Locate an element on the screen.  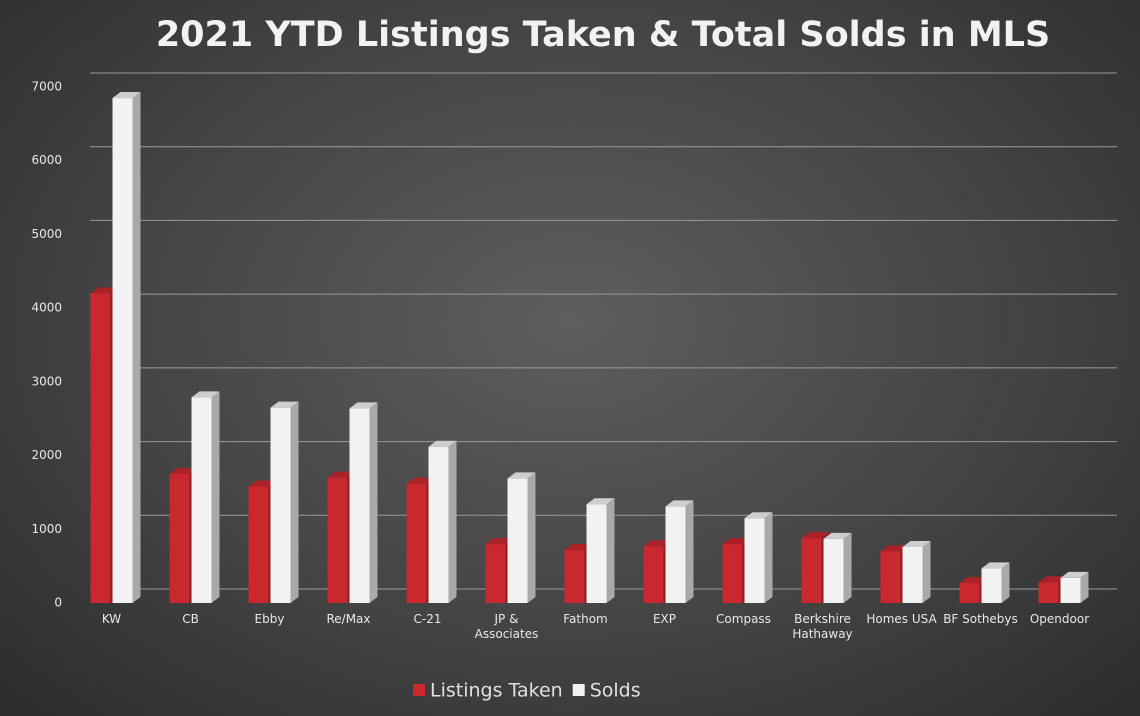
y-tick-label: 6000 is located at coordinates (46, 160).